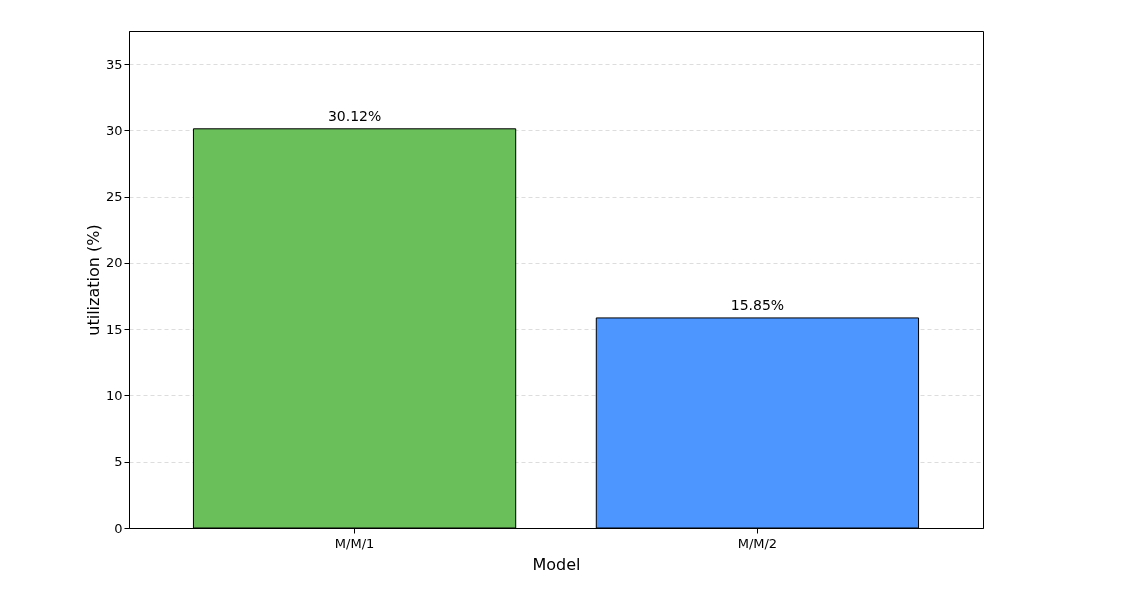 Image resolution: width=1145 pixels, height=603 pixels. What do you see at coordinates (354, 115) in the screenshot?
I see `data-label: 30.12%` at bounding box center [354, 115].